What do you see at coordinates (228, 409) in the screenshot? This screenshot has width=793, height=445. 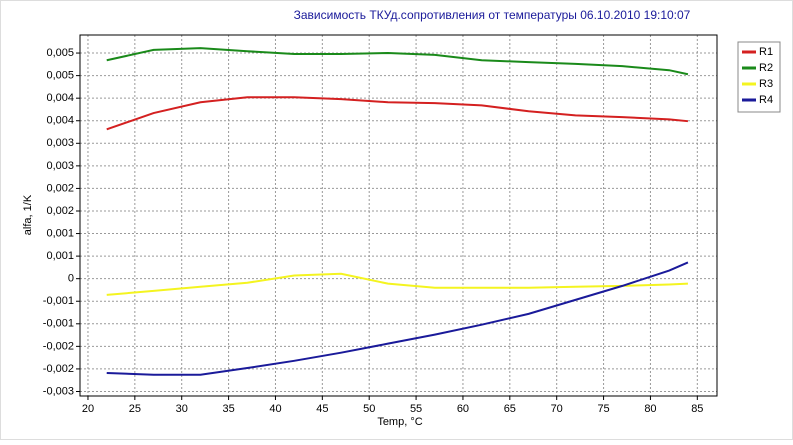 I see `x-tick-label: 35` at bounding box center [228, 409].